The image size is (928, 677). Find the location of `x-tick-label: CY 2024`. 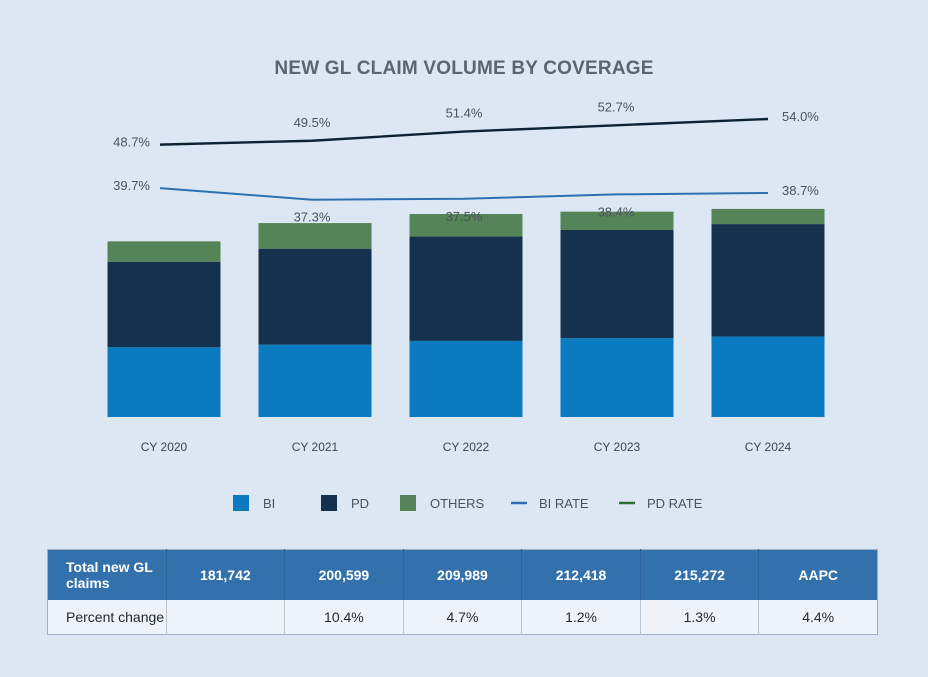

x-tick-label: CY 2024 is located at coordinates (768, 447).